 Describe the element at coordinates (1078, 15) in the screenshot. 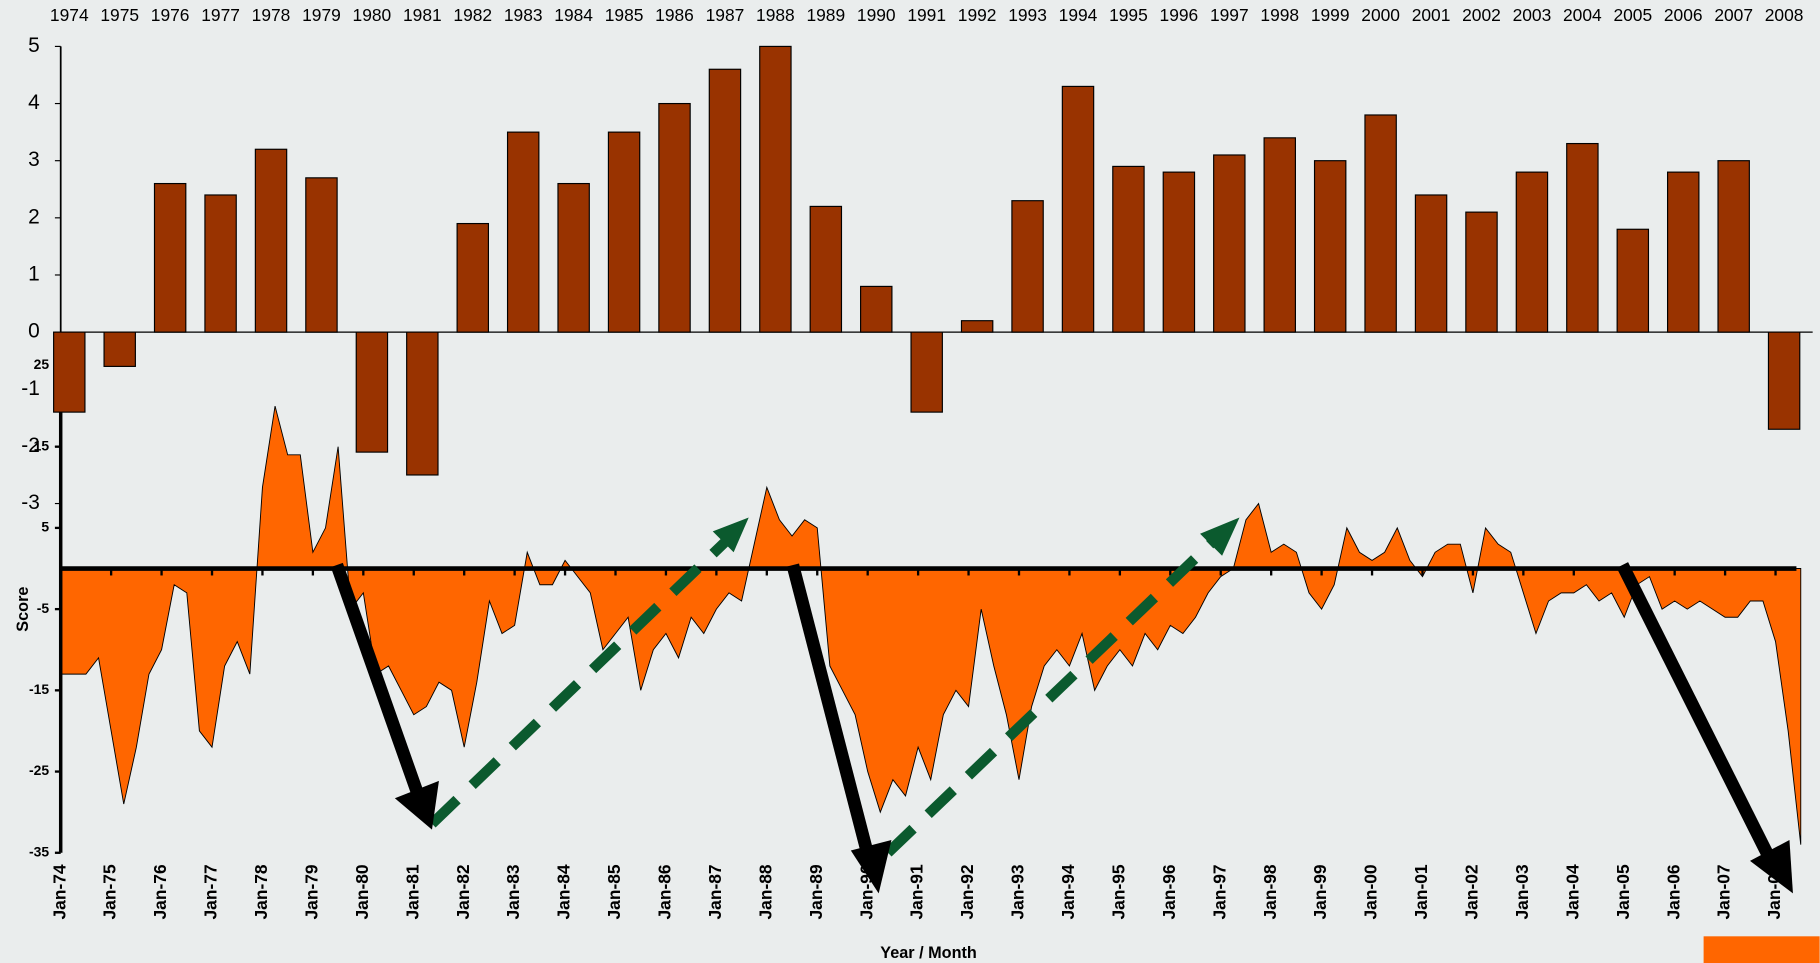

I see `x-tick-label: 1994` at that location.